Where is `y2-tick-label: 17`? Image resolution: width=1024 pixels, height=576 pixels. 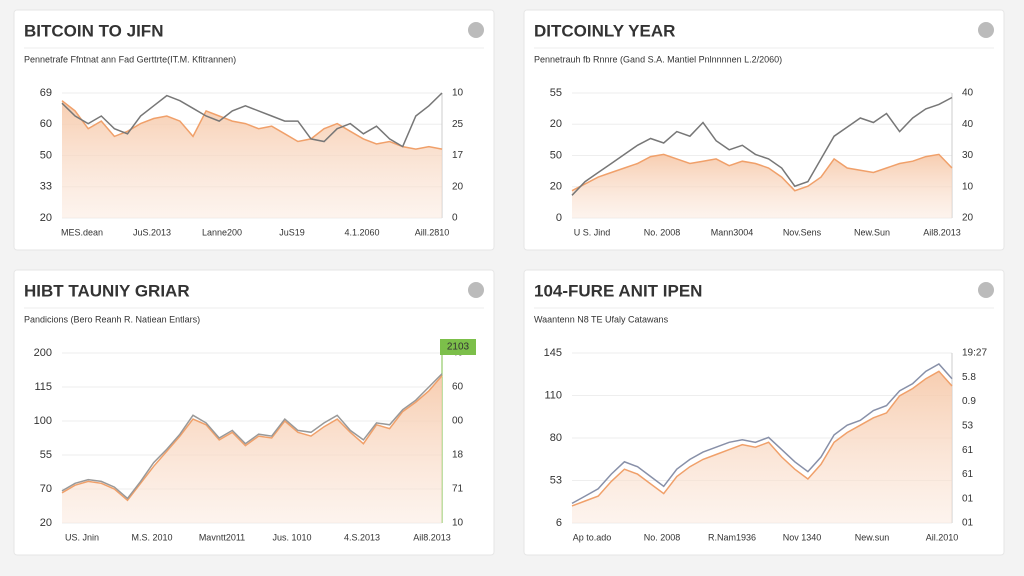 y2-tick-label: 17 is located at coordinates (458, 155).